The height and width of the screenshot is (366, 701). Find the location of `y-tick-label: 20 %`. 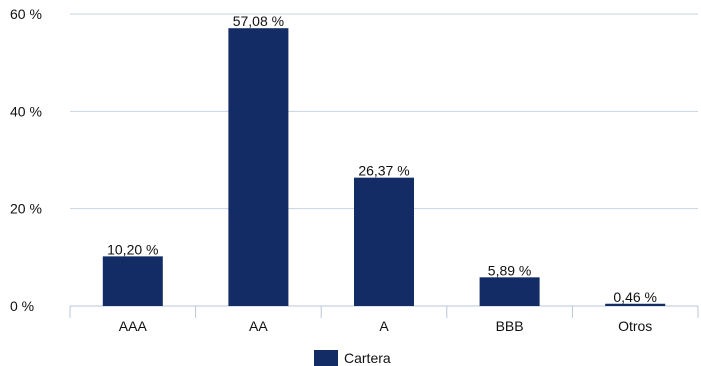

y-tick-label: 20 % is located at coordinates (26, 209).